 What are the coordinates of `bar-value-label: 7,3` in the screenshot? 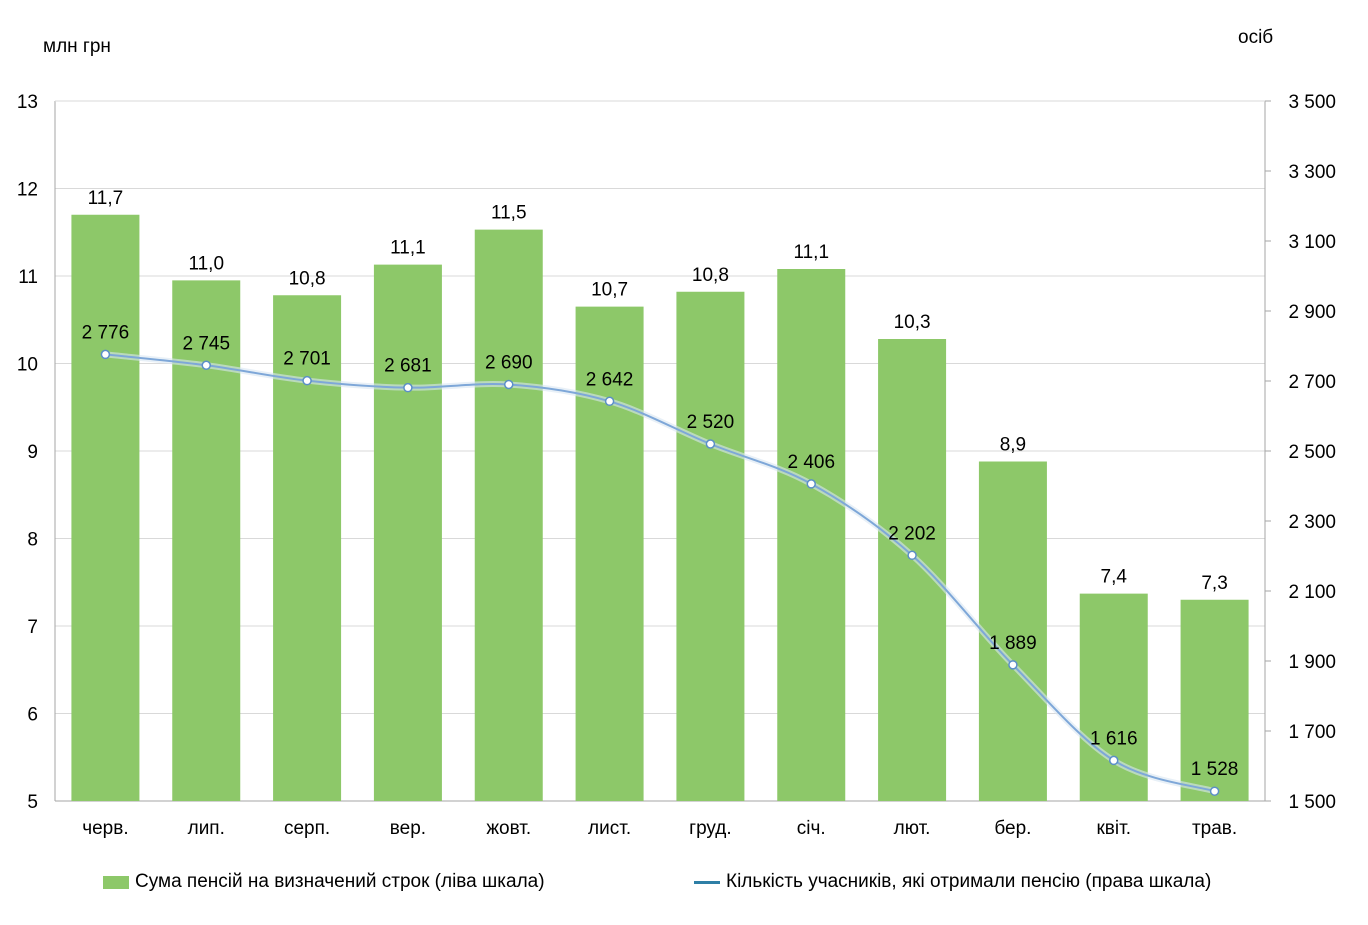 It's located at (1214, 583).